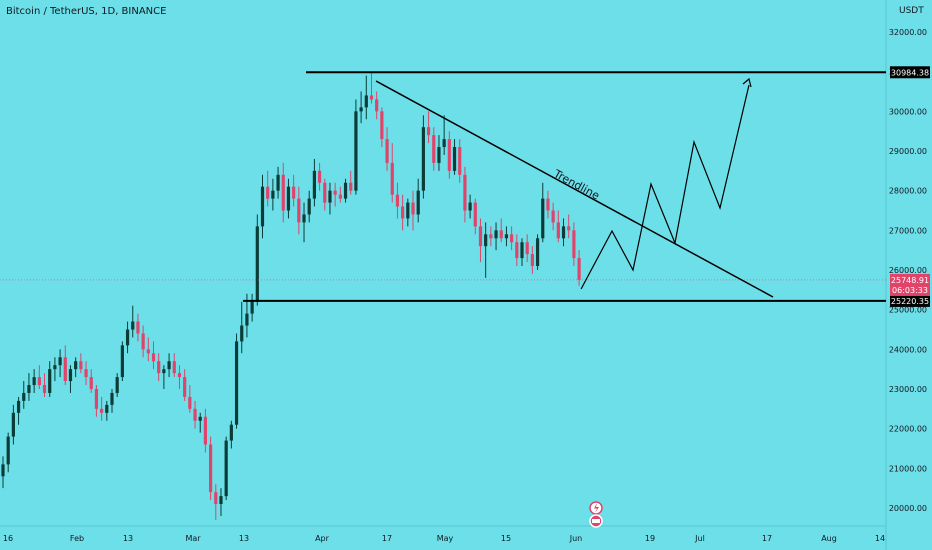  I want to click on resistance-tag-label: 30984.38, so click(910, 72).